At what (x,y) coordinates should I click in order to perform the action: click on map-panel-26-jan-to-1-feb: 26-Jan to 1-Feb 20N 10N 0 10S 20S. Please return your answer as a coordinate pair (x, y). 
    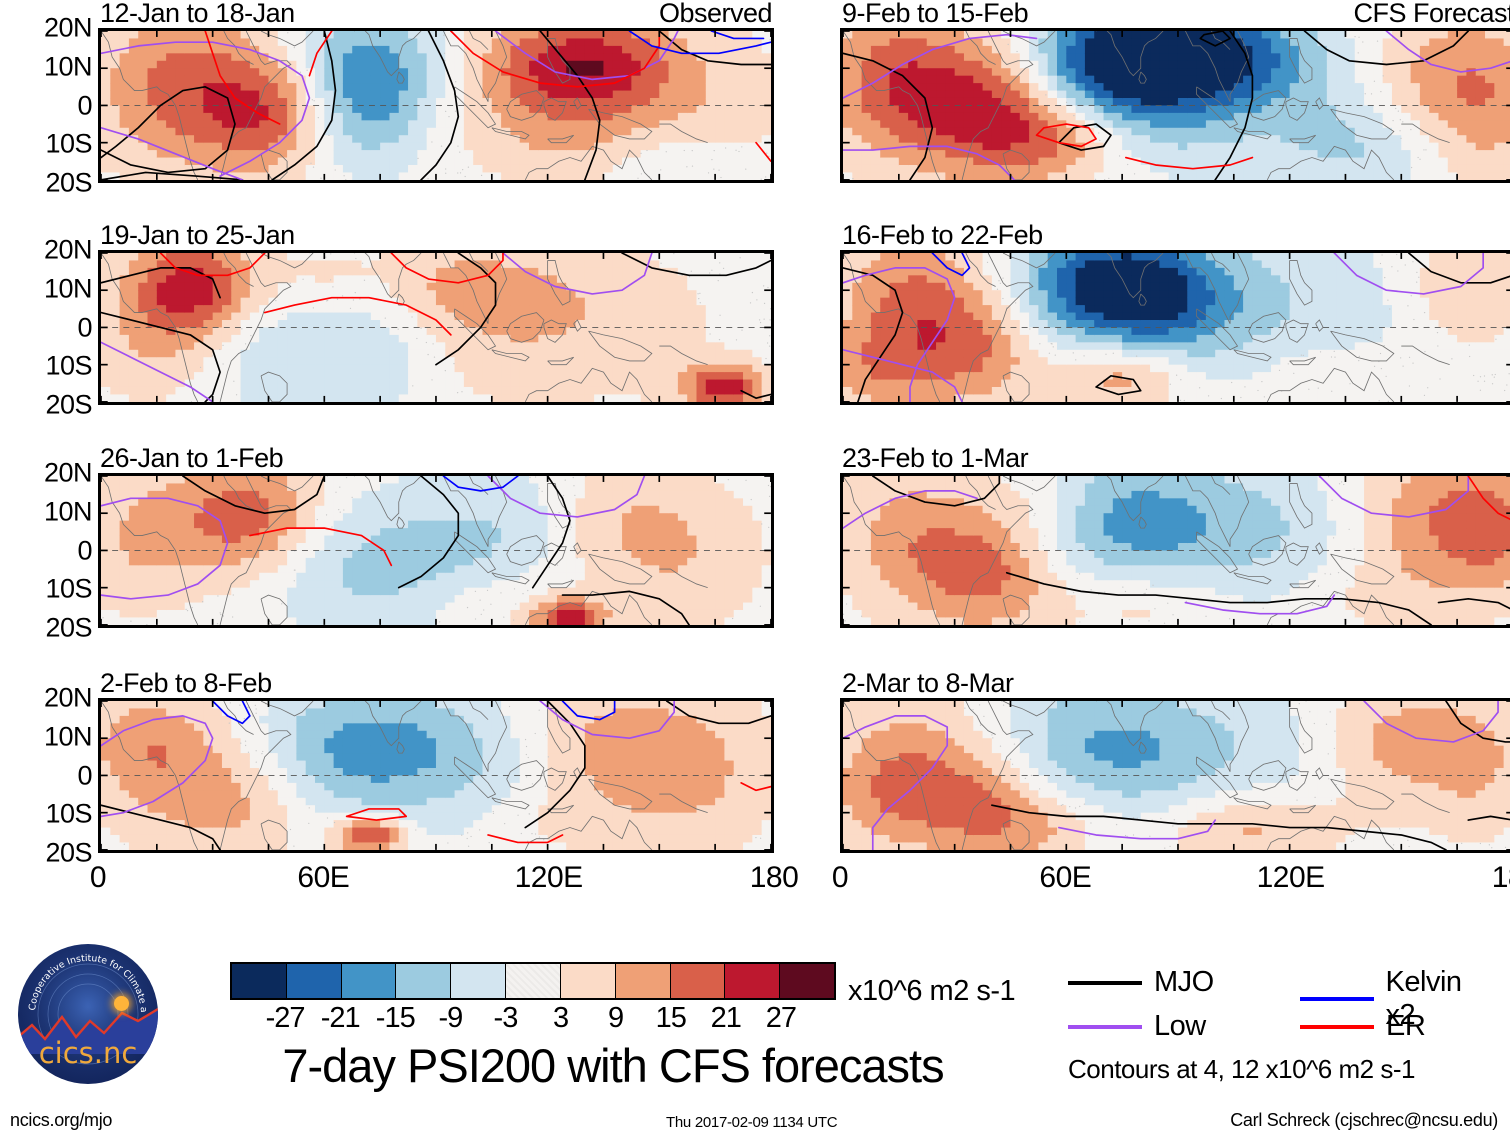
    Looking at the image, I should click on (409, 543).